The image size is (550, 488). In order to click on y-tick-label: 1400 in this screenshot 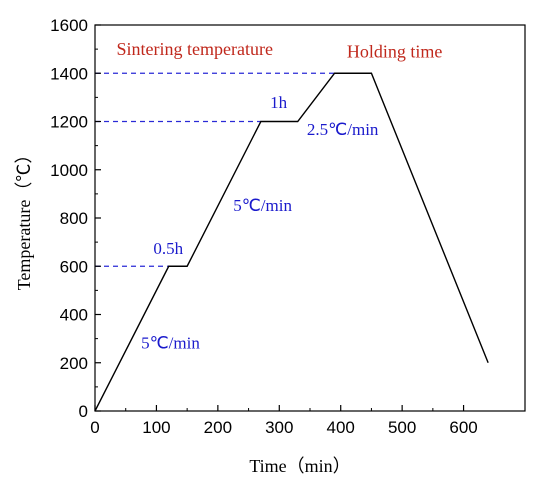, I will do `click(69, 73)`.